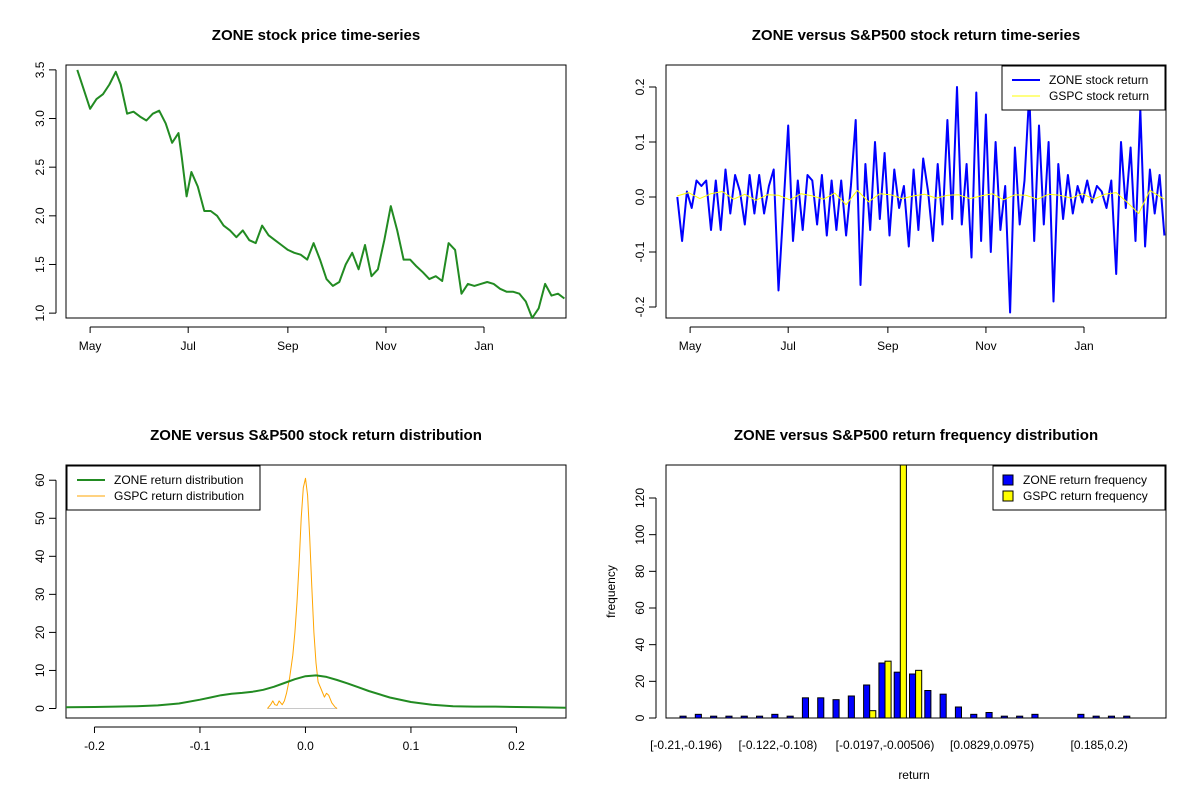 The width and height of the screenshot is (1200, 800). What do you see at coordinates (913, 775) in the screenshot?
I see `histogram-x-axis-label: return` at bounding box center [913, 775].